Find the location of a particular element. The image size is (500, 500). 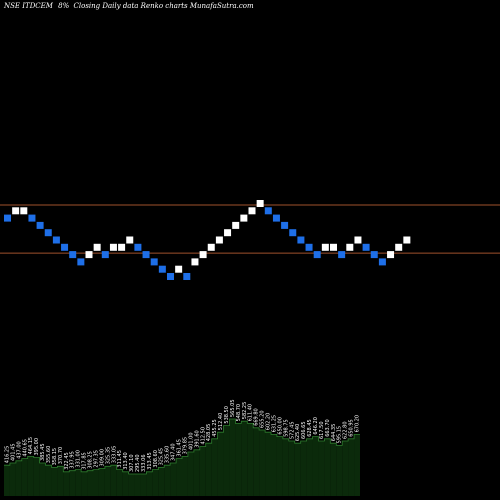

volume-area is located at coordinates (182, 457).